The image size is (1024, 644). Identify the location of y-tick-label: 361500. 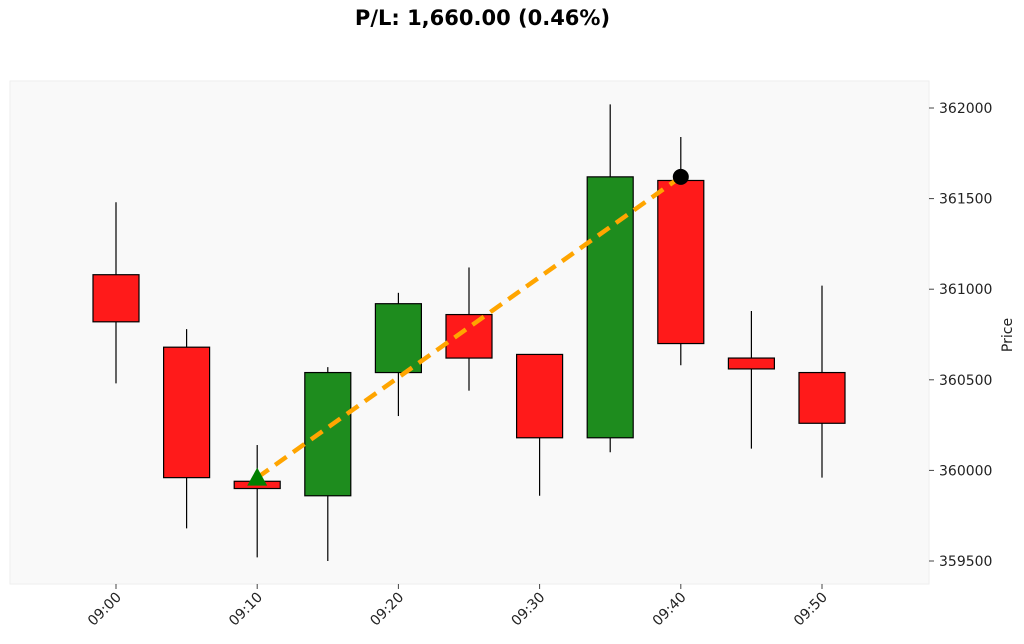
(965, 200).